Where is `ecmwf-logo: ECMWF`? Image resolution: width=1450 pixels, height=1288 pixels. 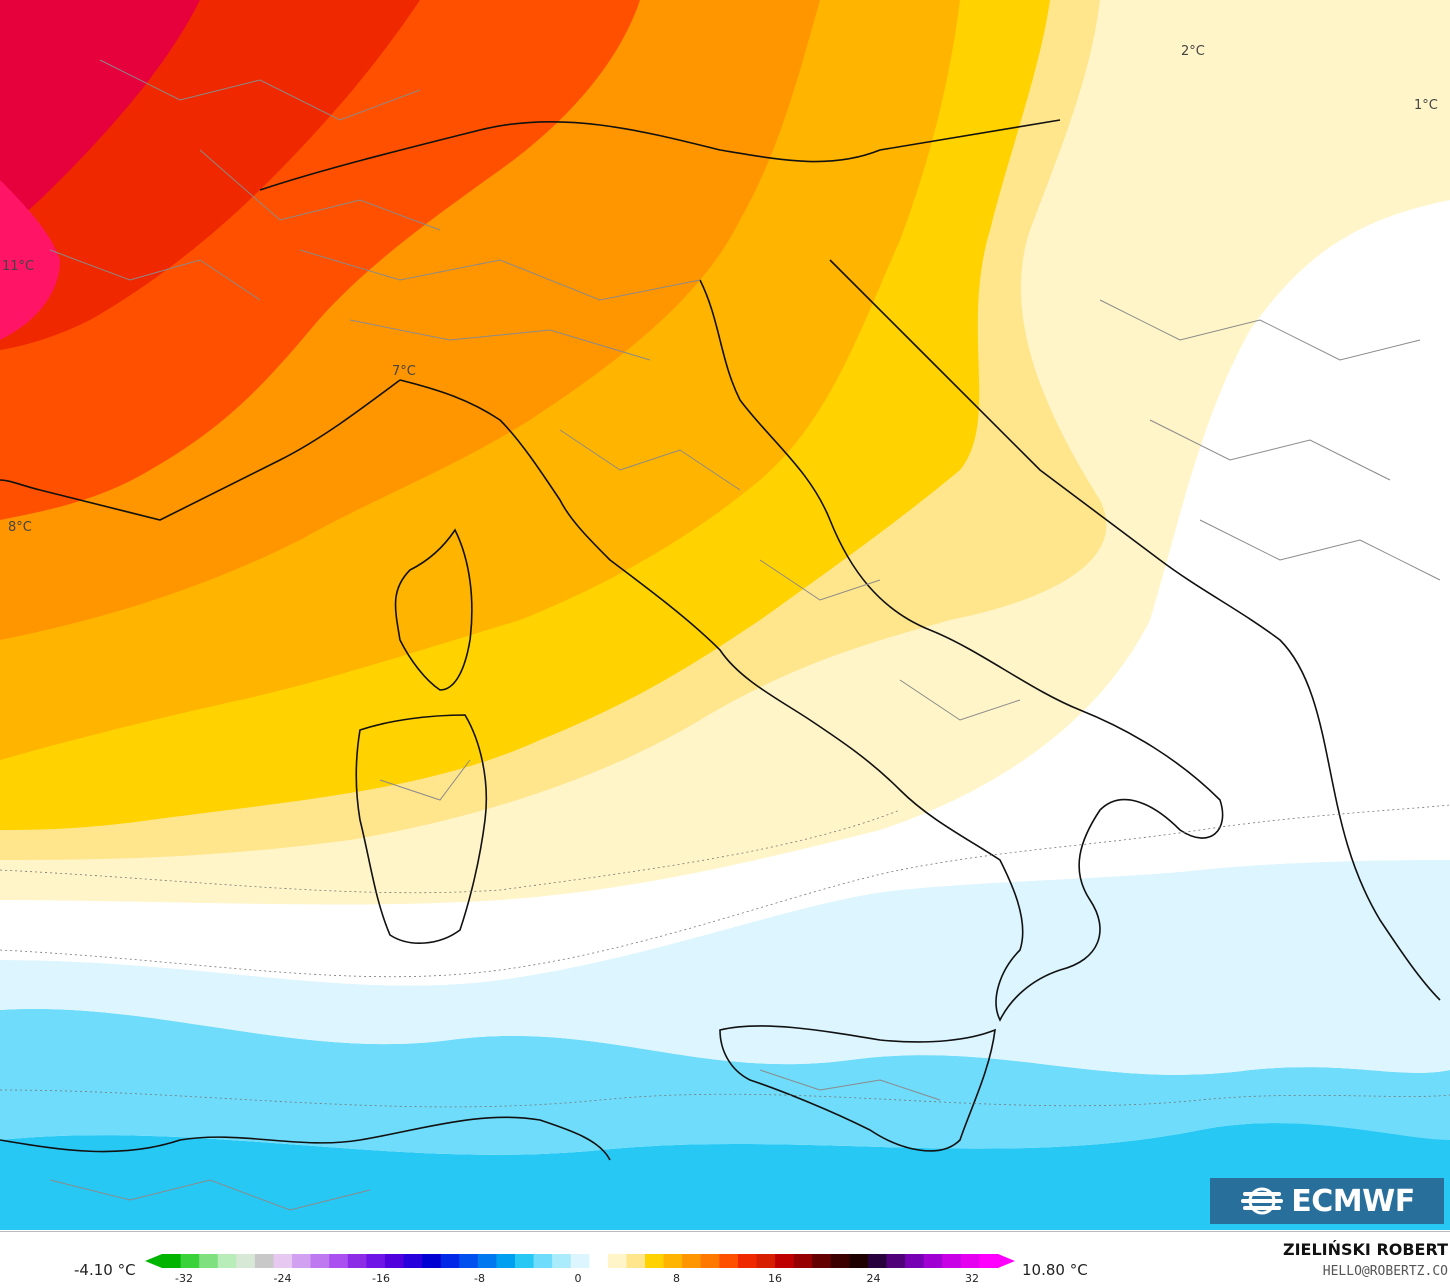
ecmwf-logo: ECMWF is located at coordinates (1327, 1201).